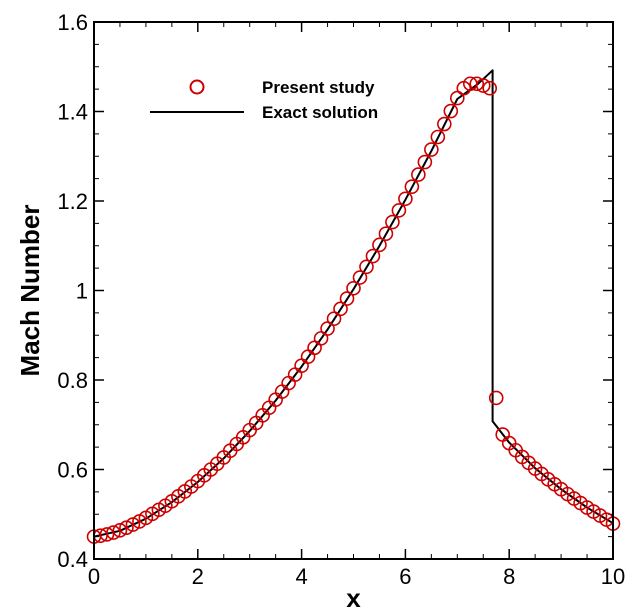 The height and width of the screenshot is (614, 630). Describe the element at coordinates (72, 380) in the screenshot. I see `y-tick-label: 0.8` at that location.